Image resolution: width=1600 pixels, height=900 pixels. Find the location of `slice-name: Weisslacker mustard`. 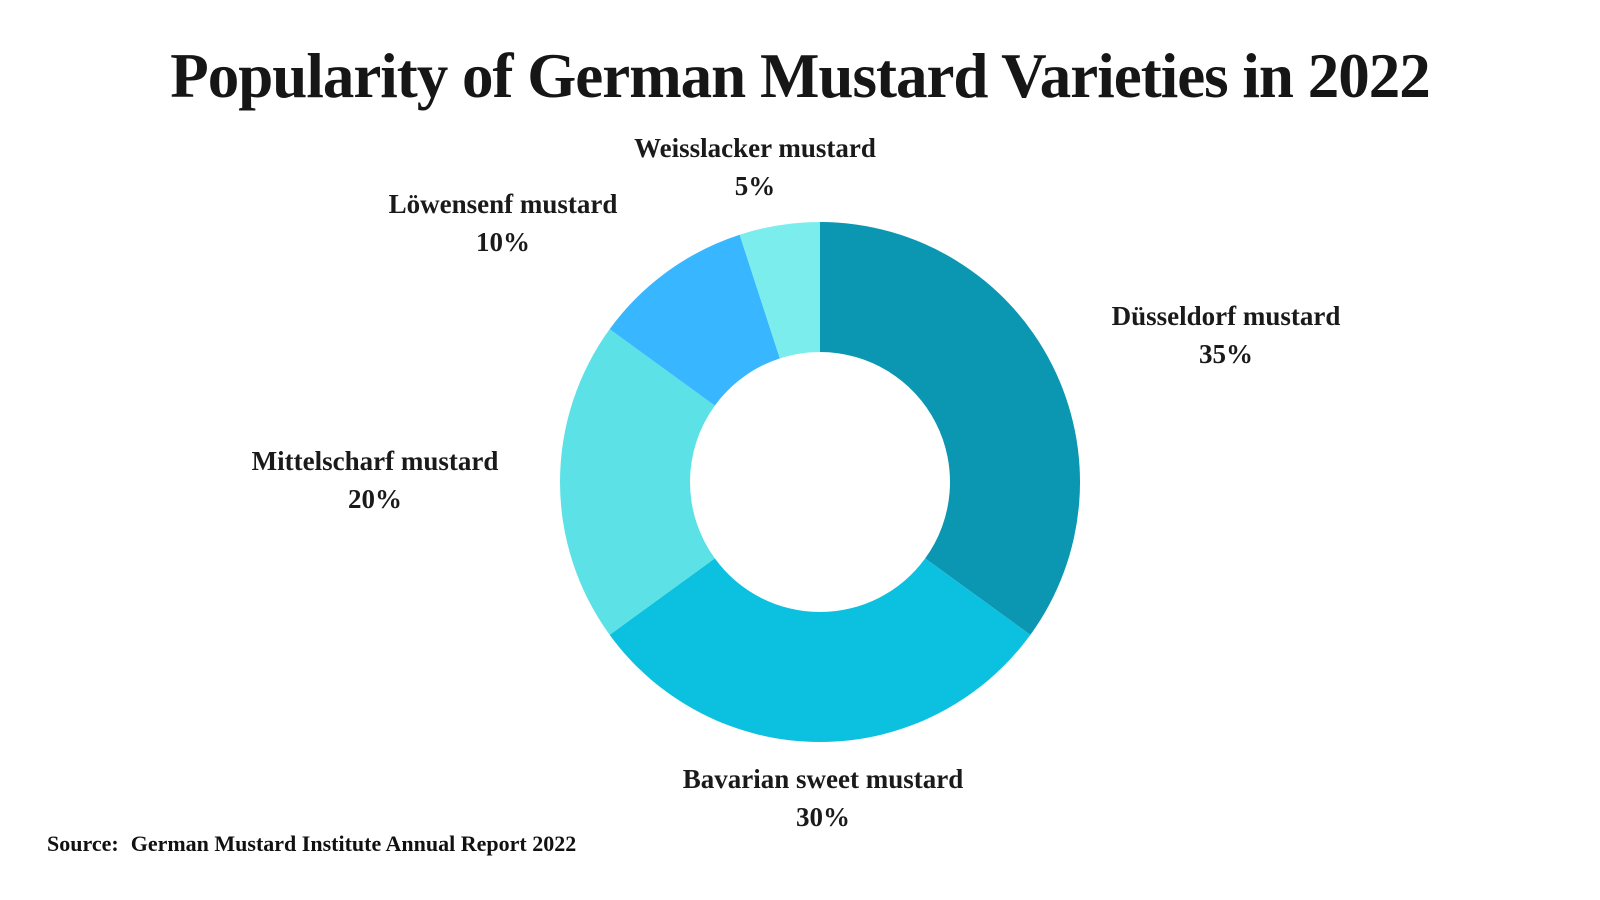

slice-name: Weisslacker mustard is located at coordinates (755, 148).